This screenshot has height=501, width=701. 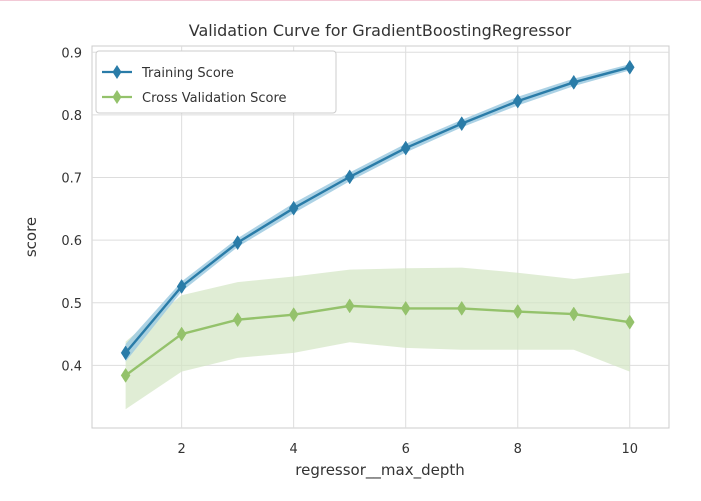 What do you see at coordinates (71, 366) in the screenshot?
I see `y-tick-label: 0.4` at bounding box center [71, 366].